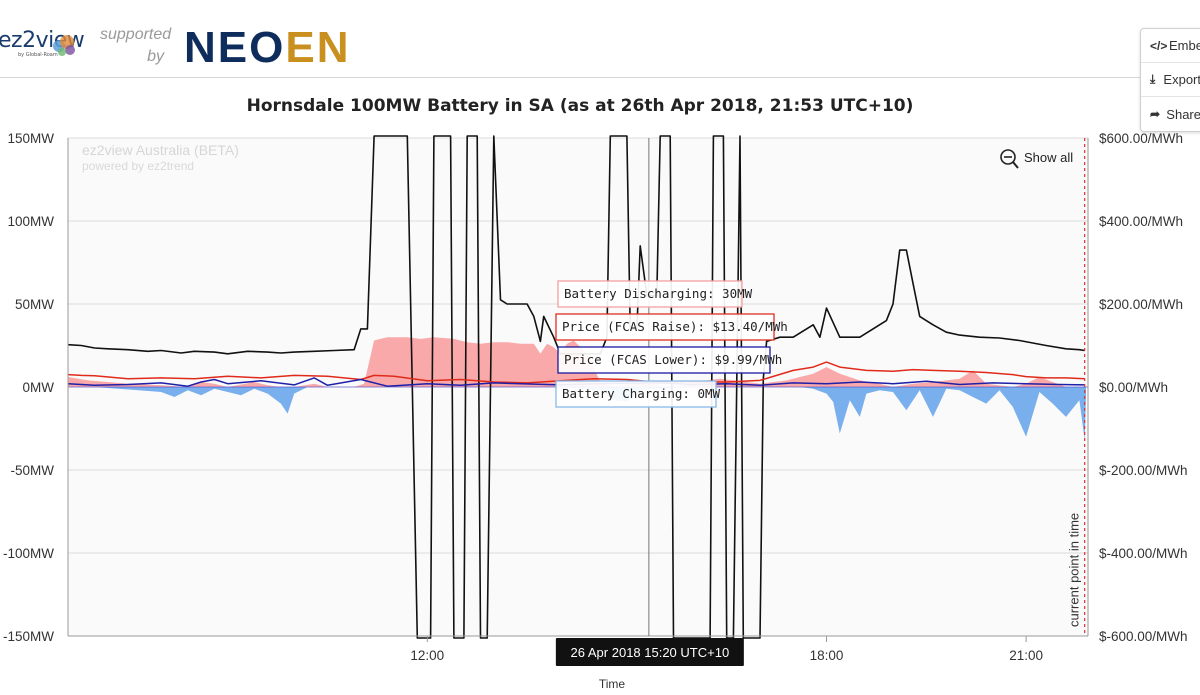 The width and height of the screenshot is (1200, 695). I want to click on x-axis-title: Time, so click(612, 684).